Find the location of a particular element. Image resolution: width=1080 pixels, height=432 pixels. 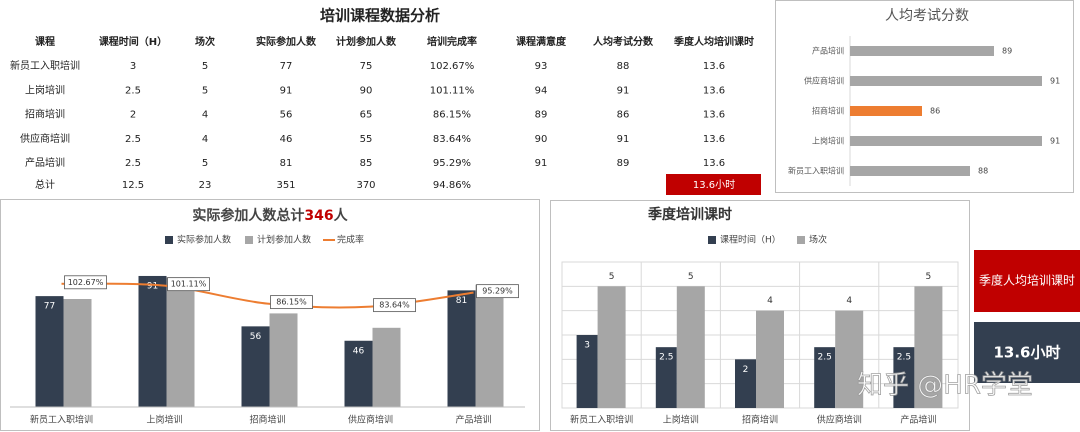

column-header: 课程满意度 is located at coordinates (541, 41).